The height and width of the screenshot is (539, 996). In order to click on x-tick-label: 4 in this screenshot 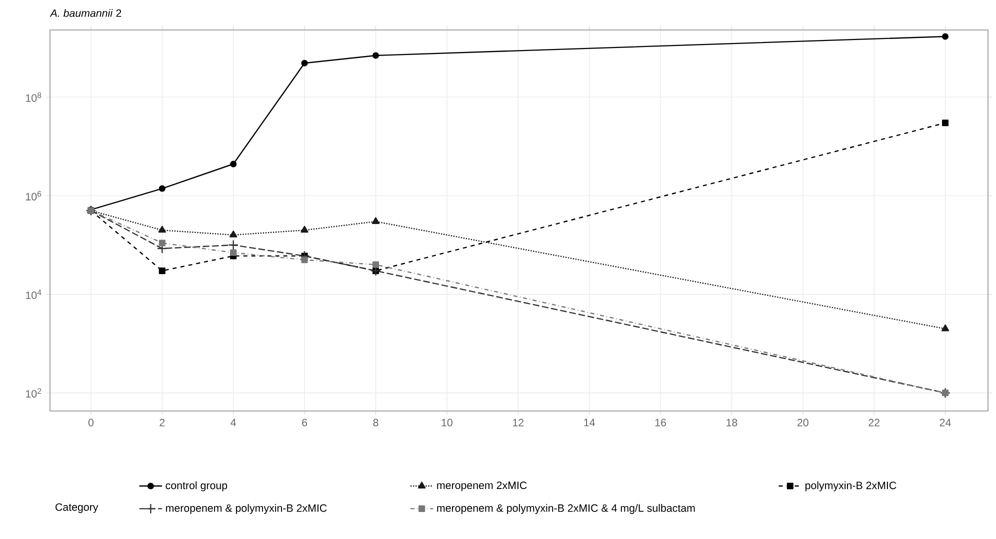, I will do `click(233, 422)`.